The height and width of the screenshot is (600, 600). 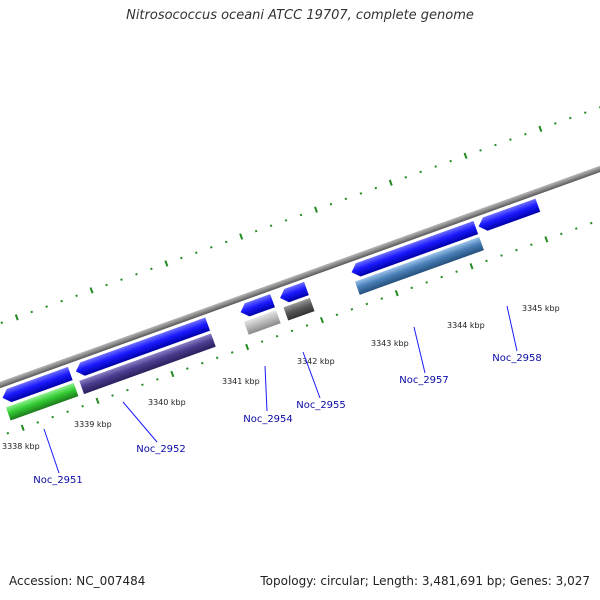 I want to click on gene-label-noc-2952: Noc_2952, so click(x=161, y=449).